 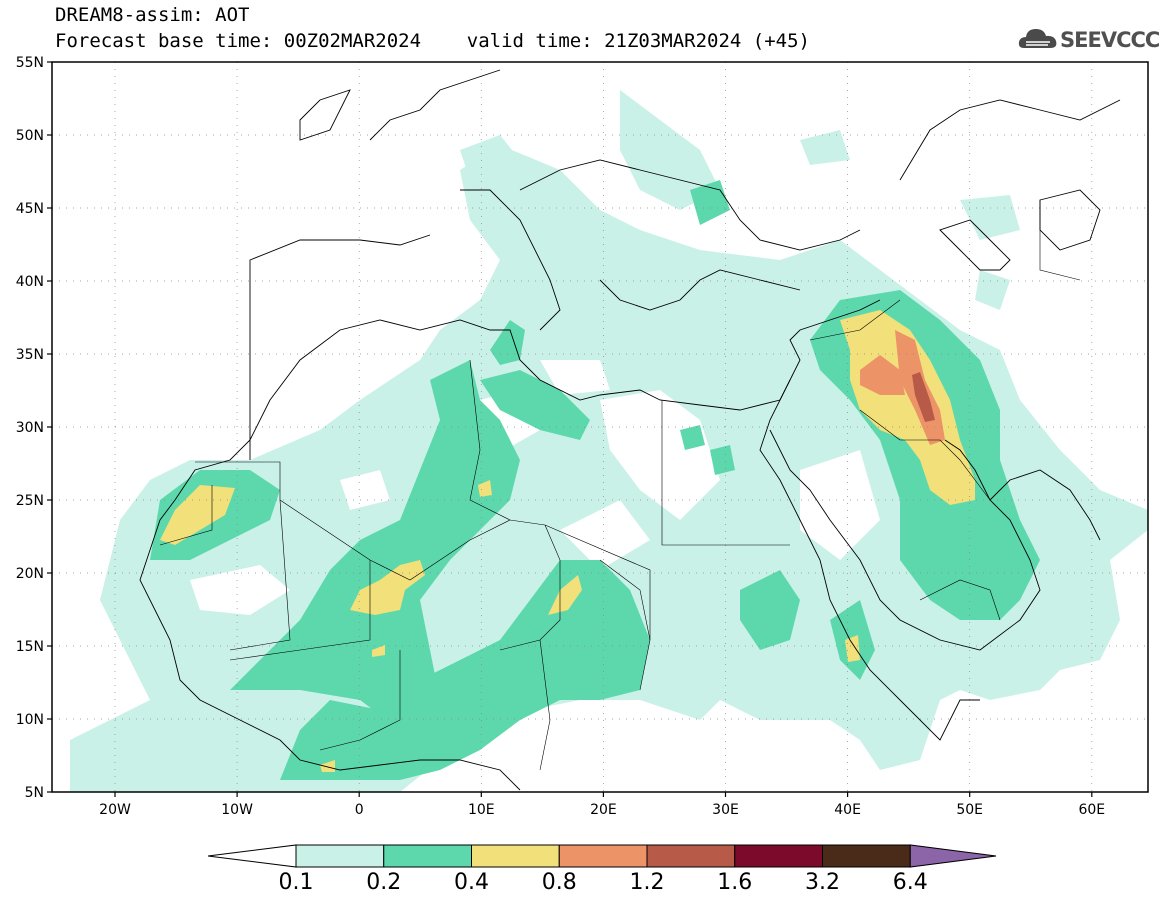 I want to click on colorbar-label: 0.4, so click(x=471, y=882).